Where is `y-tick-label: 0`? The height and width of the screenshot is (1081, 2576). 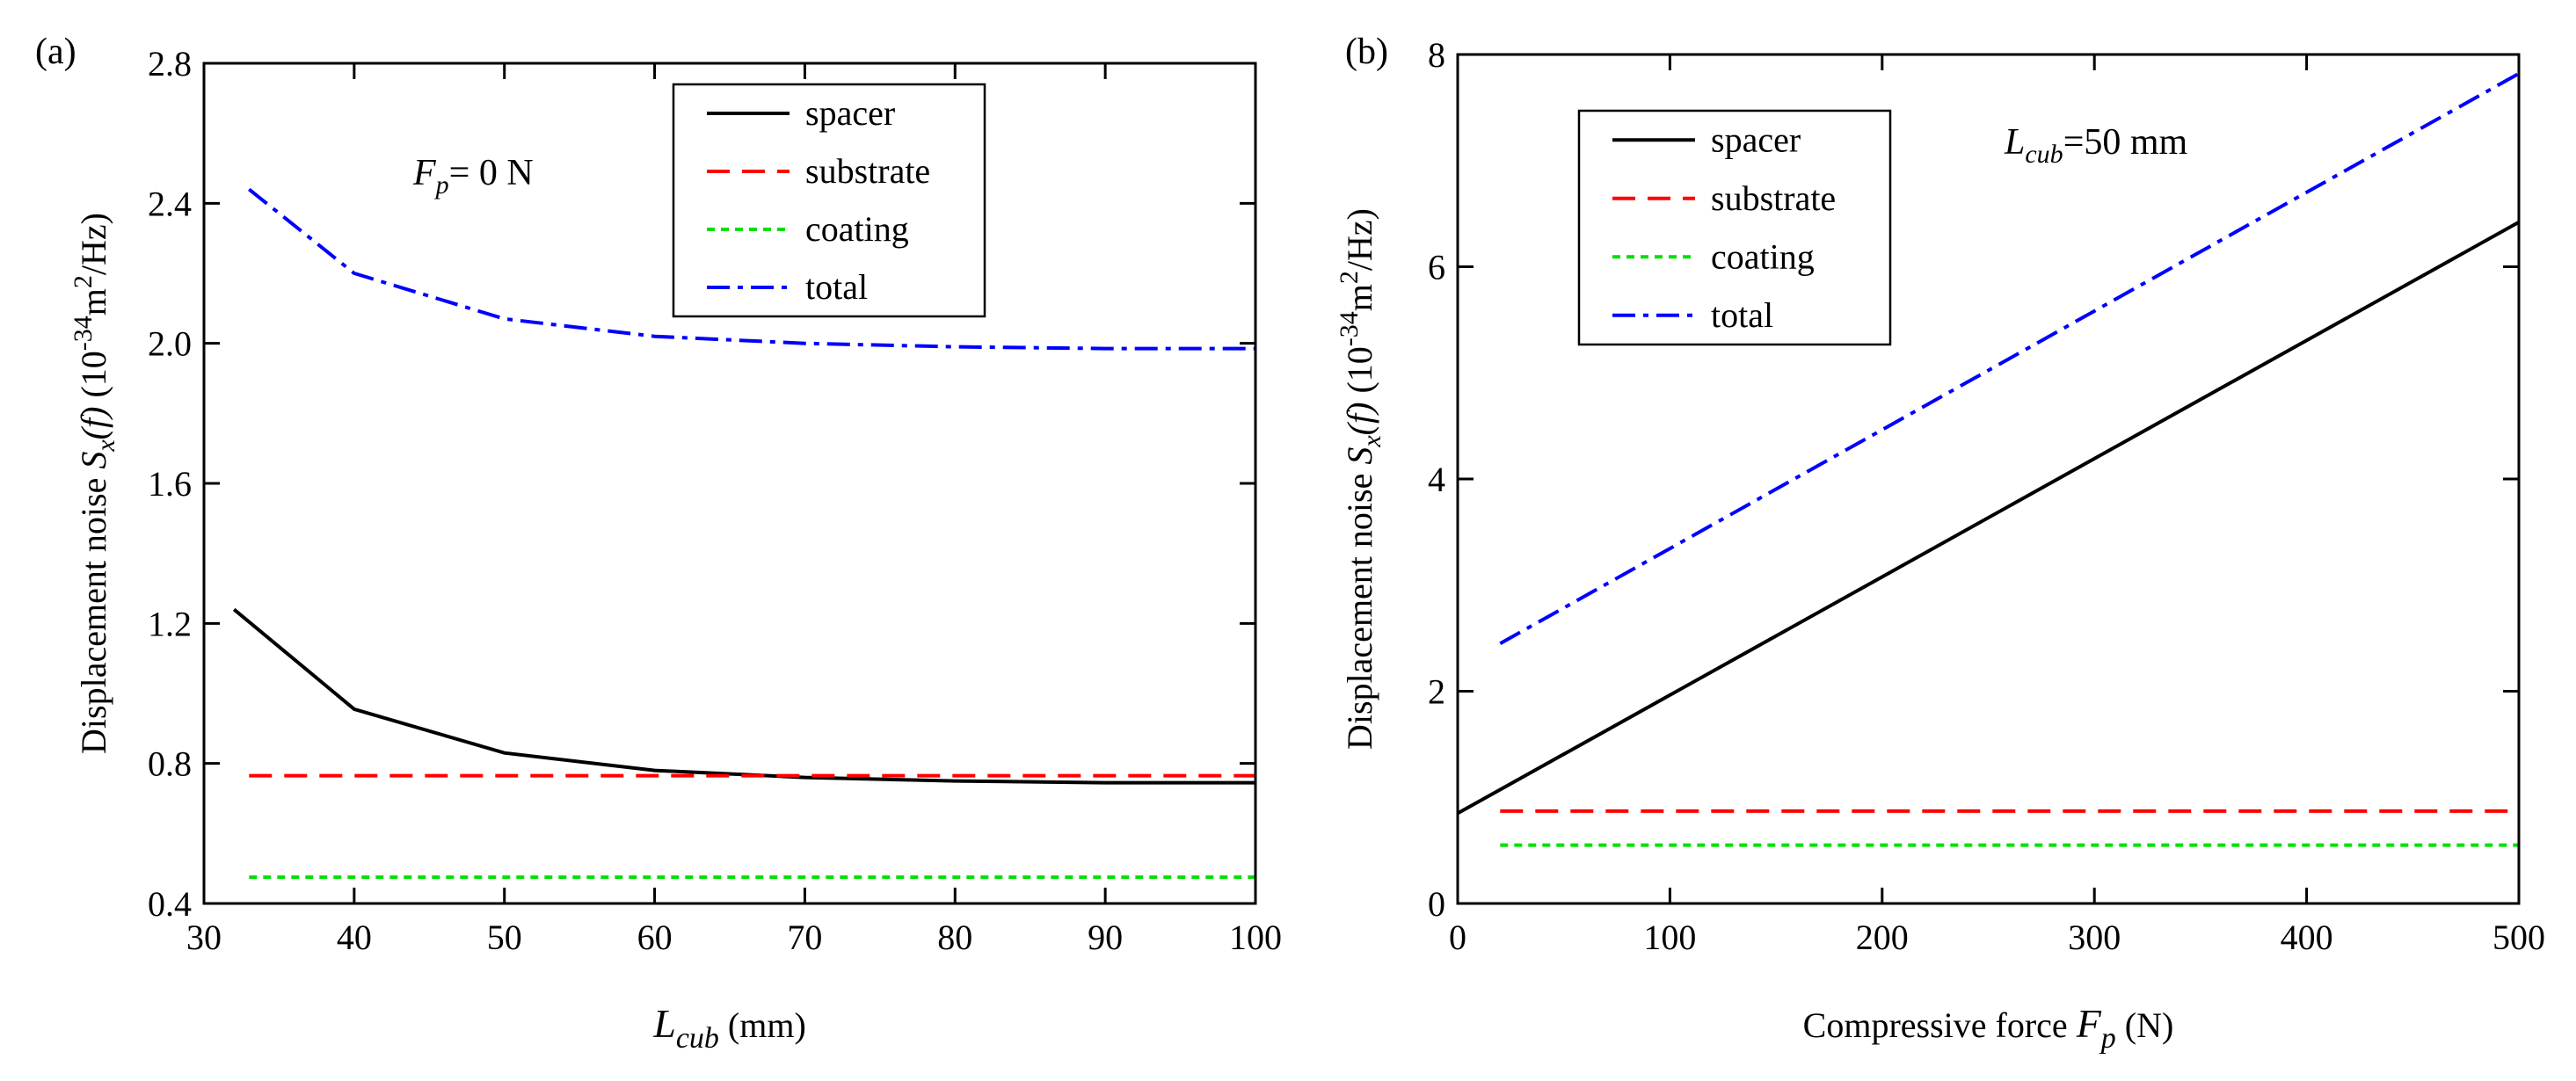
y-tick-label: 0 is located at coordinates (1436, 904).